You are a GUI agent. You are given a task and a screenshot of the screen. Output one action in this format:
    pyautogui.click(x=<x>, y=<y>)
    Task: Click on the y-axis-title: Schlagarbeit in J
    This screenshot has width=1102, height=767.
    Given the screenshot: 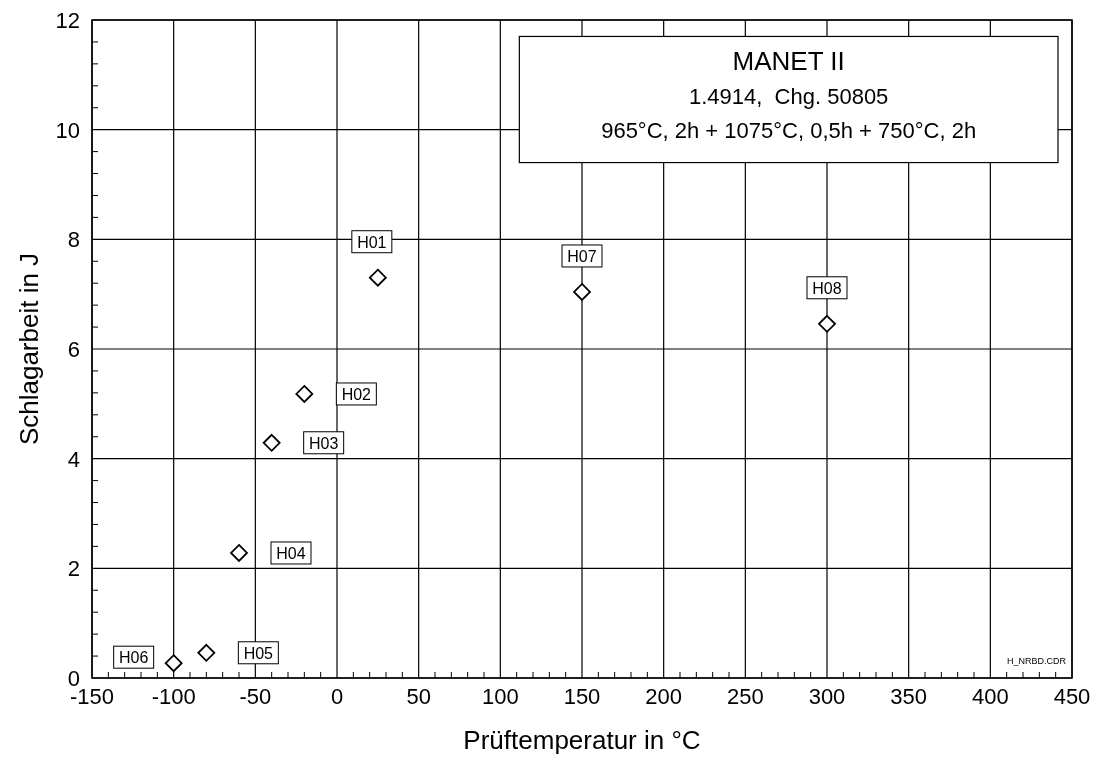 What is the action you would take?
    pyautogui.click(x=29, y=349)
    